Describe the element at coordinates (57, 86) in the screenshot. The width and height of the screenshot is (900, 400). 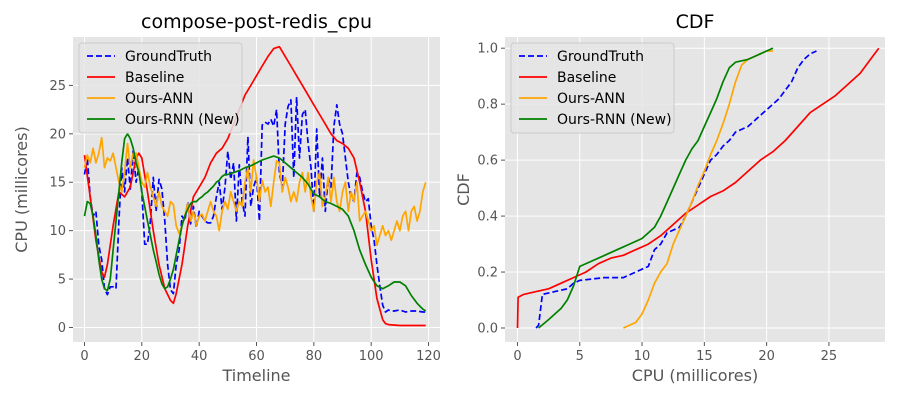
I see `y-tick-label: 25` at that location.